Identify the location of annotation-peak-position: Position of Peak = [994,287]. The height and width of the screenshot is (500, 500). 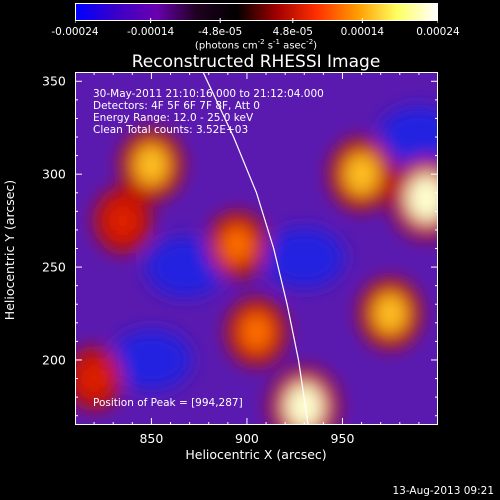
(168, 403).